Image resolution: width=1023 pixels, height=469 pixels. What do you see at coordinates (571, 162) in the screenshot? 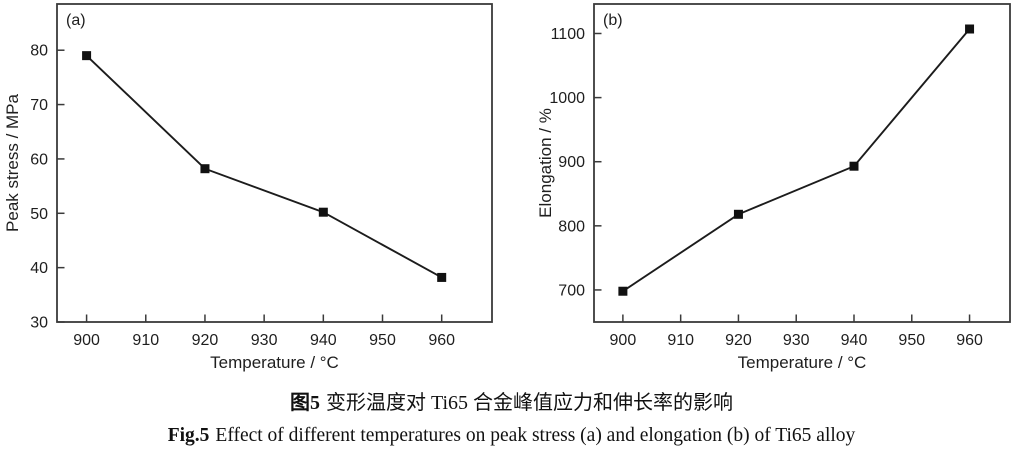
I see `y-tick-label: 900` at bounding box center [571, 162].